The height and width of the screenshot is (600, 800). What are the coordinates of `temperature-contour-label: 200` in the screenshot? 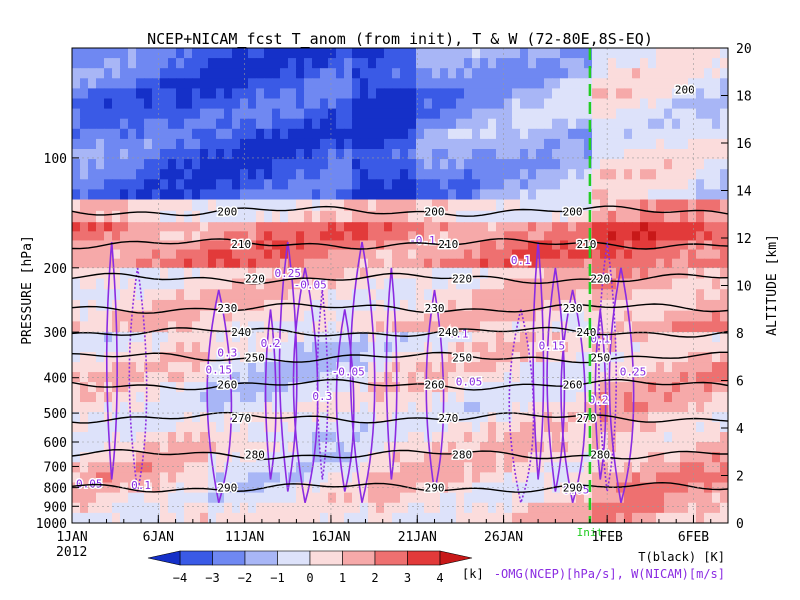 It's located at (435, 211).